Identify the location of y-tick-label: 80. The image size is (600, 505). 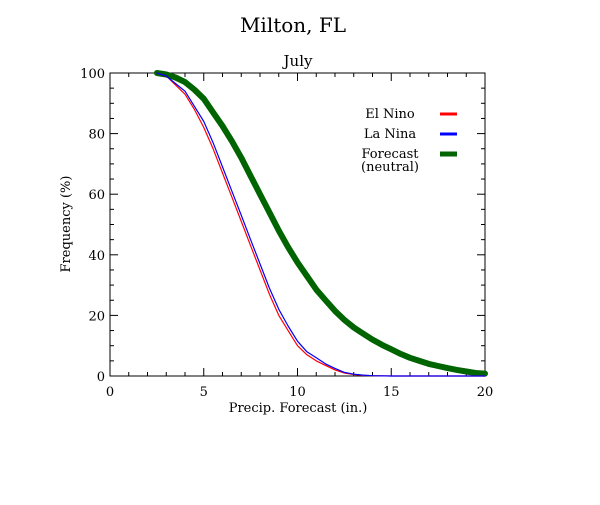
(96, 135).